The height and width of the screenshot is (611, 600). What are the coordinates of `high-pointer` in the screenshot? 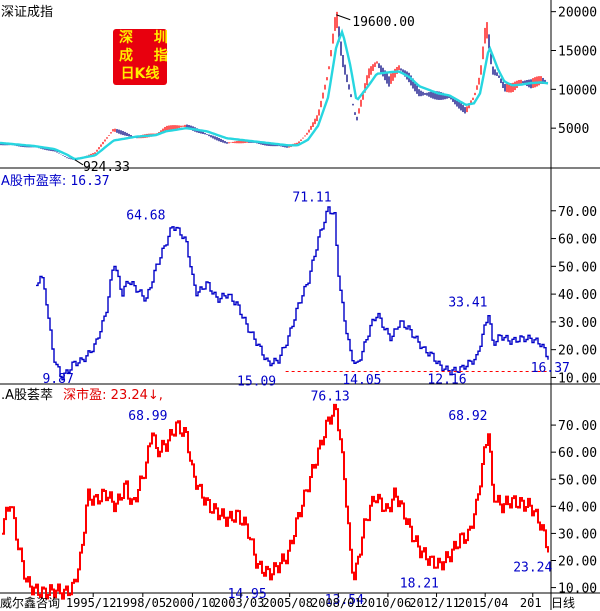 It's located at (343, 17).